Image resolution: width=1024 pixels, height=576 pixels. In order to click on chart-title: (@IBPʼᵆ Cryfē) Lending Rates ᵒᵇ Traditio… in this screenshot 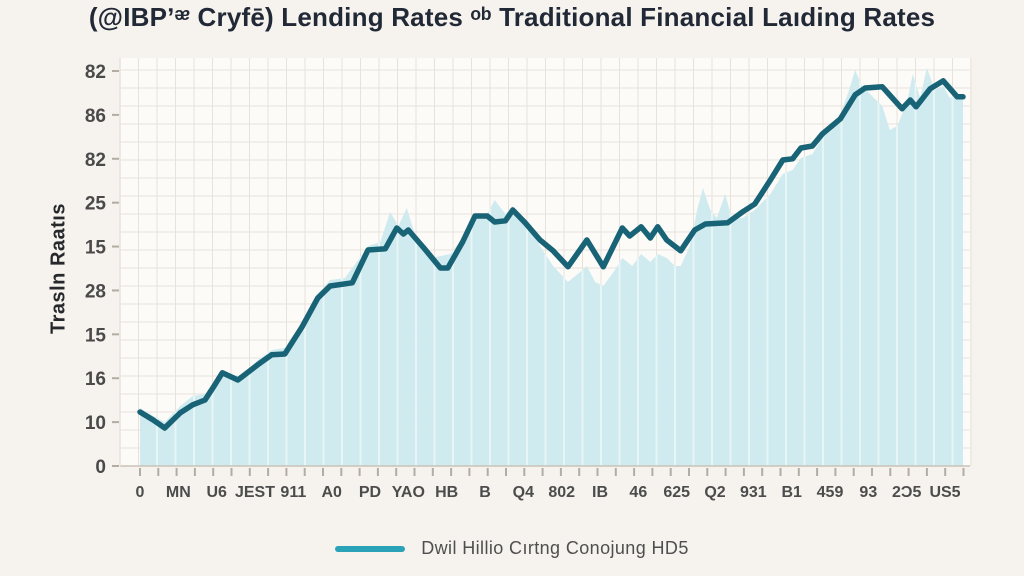, I will do `click(512, 17)`.